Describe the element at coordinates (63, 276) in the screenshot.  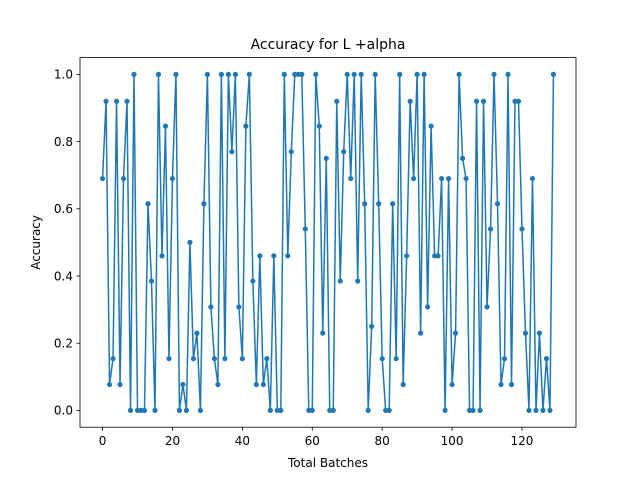
I see `y-tick-label: 0.4` at that location.